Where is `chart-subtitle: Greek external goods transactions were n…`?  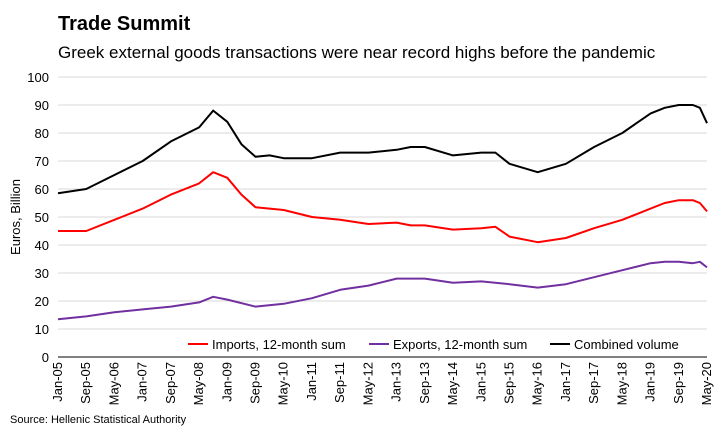 chart-subtitle: Greek external goods transactions were n… is located at coordinates (357, 52).